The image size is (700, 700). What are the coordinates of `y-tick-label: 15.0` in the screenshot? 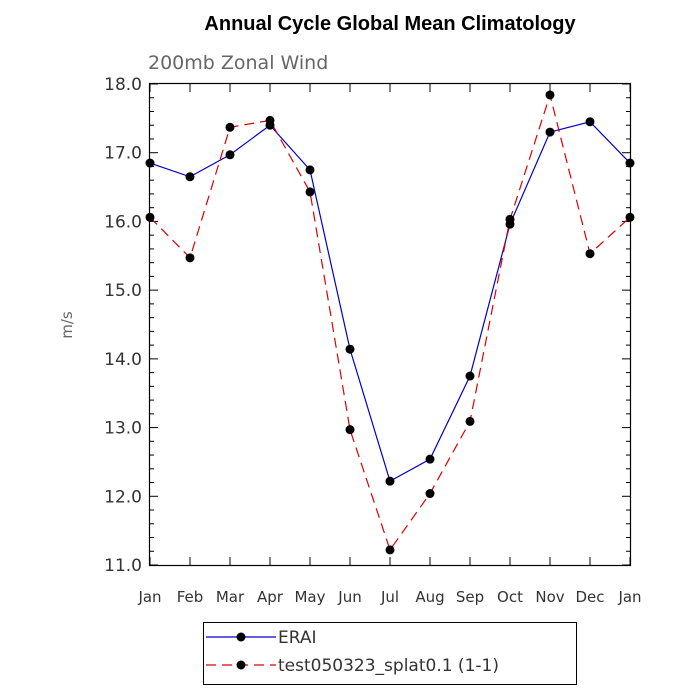 It's located at (123, 291).